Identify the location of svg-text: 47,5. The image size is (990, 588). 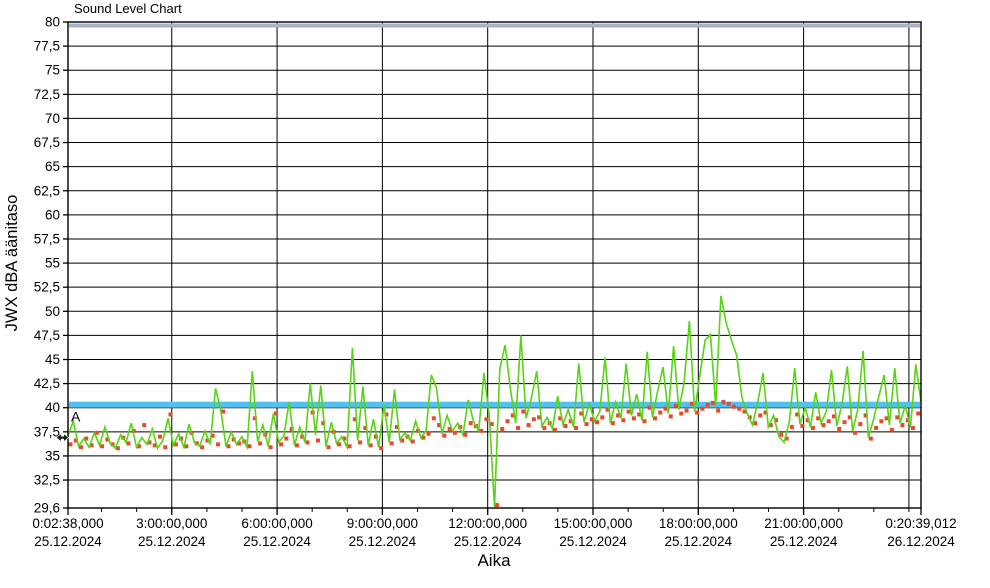
(47, 335).